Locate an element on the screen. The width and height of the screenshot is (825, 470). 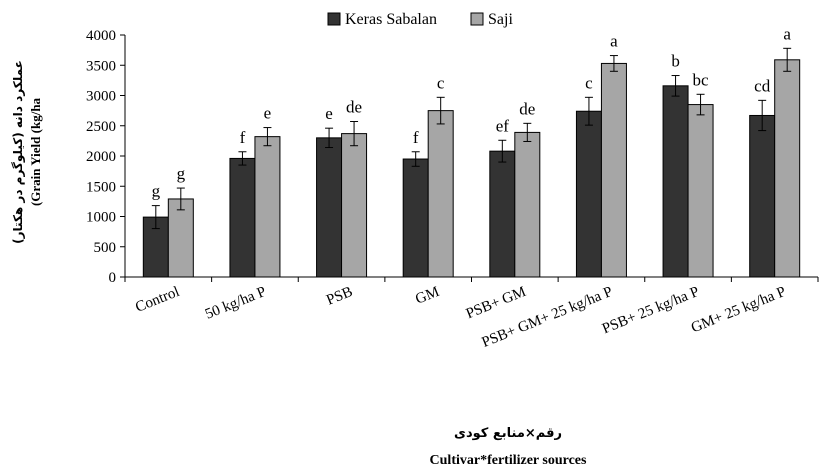
x-tick-label: 50 kg/ha P is located at coordinates (235, 303).